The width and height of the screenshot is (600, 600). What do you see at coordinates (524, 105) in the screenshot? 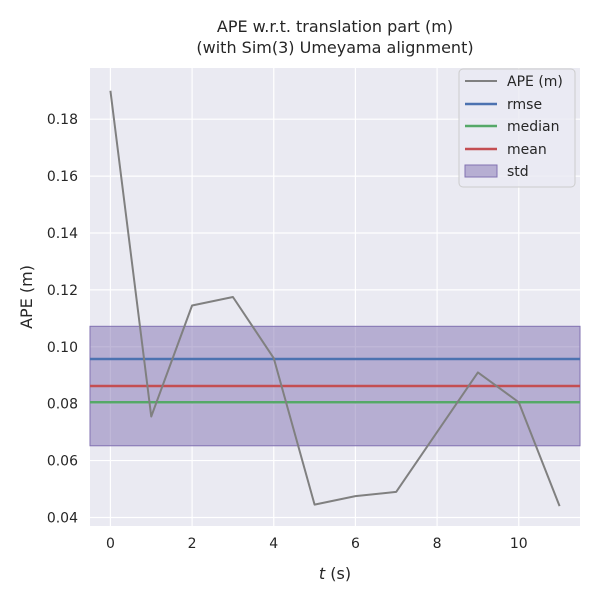
I see `legend-rmse-label: rmse` at bounding box center [524, 105].